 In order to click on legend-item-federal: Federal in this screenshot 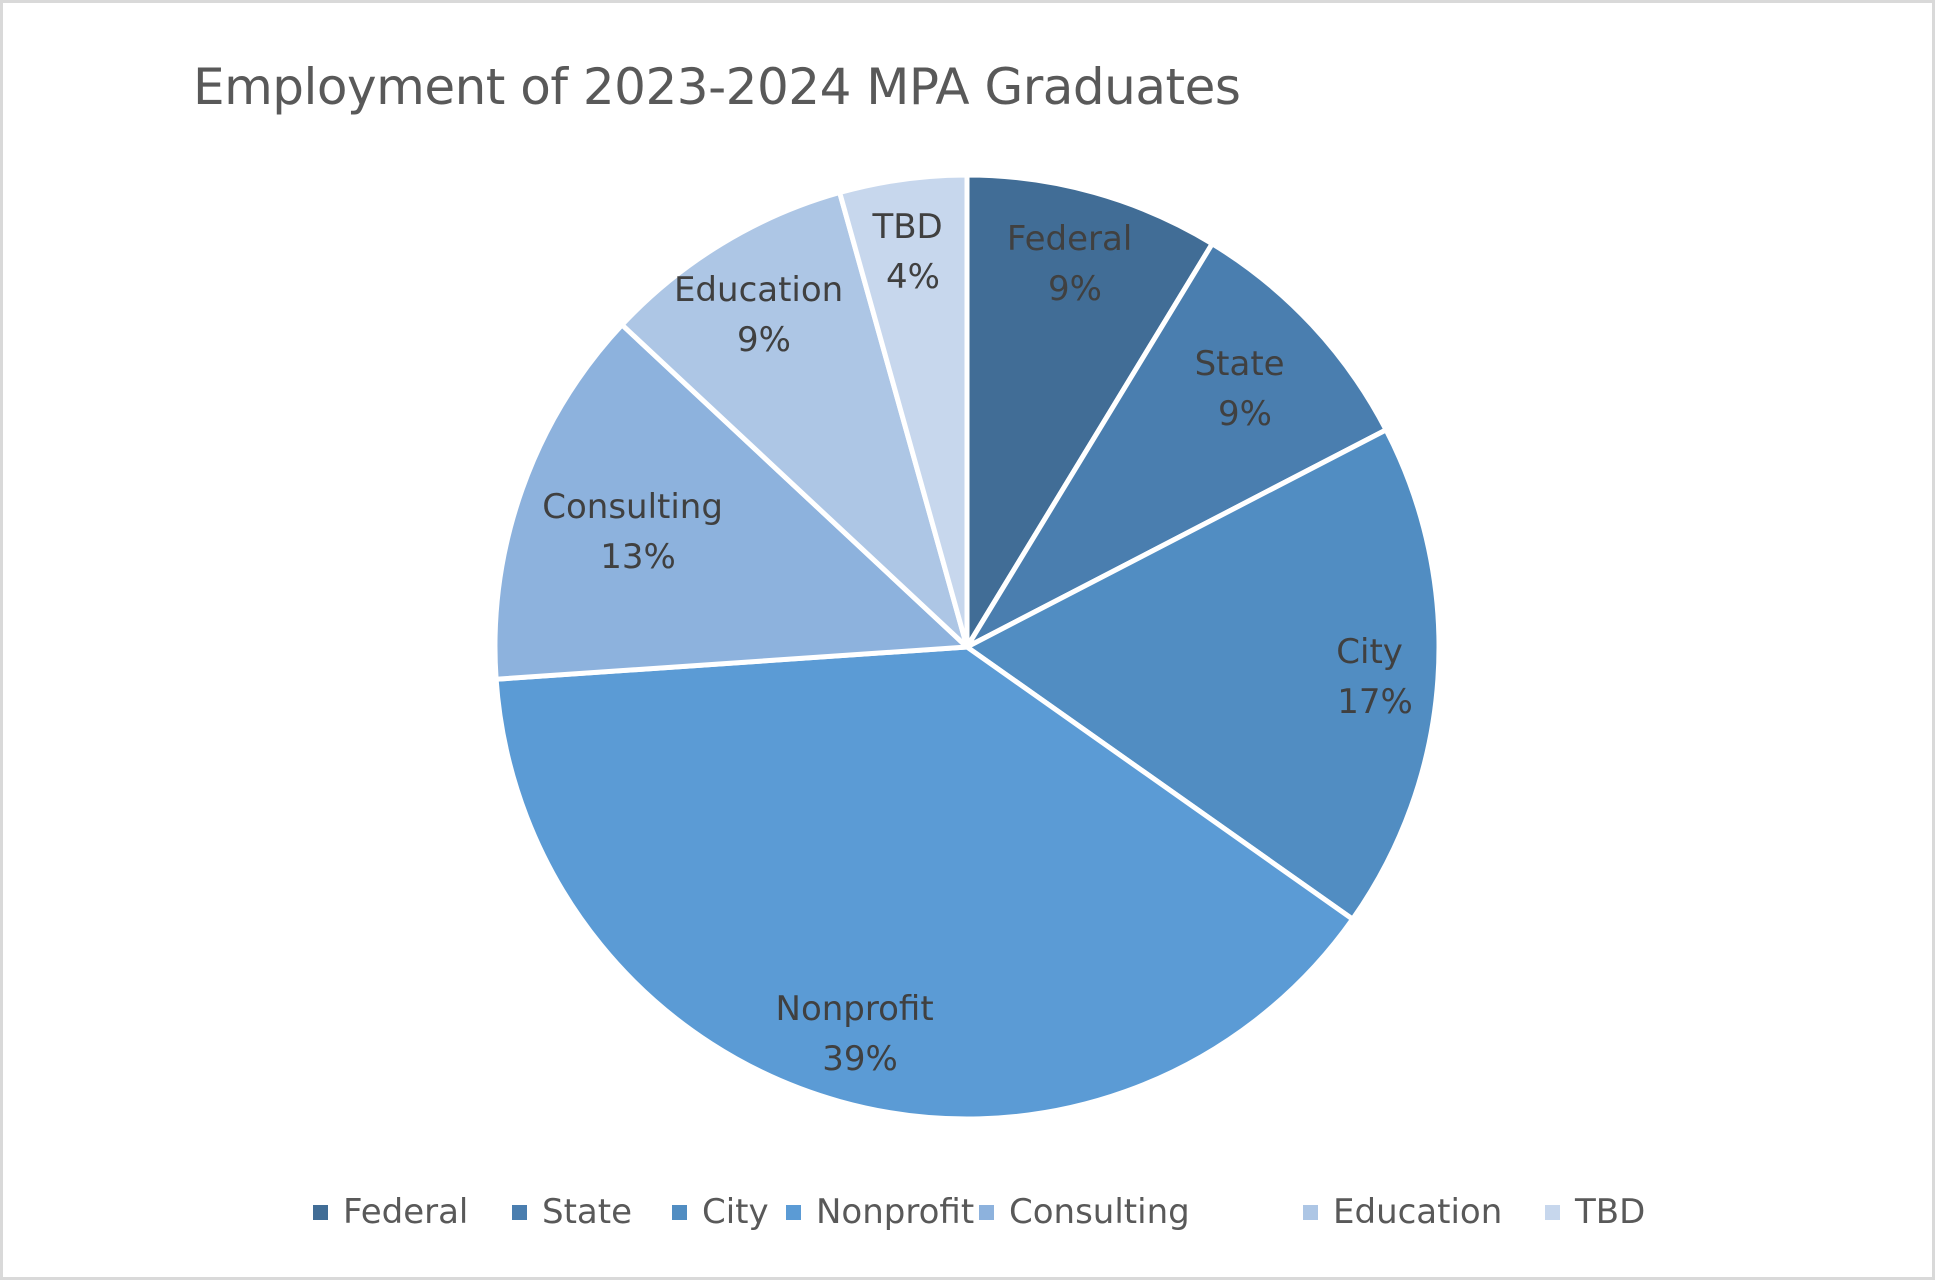, I will do `click(390, 1212)`.